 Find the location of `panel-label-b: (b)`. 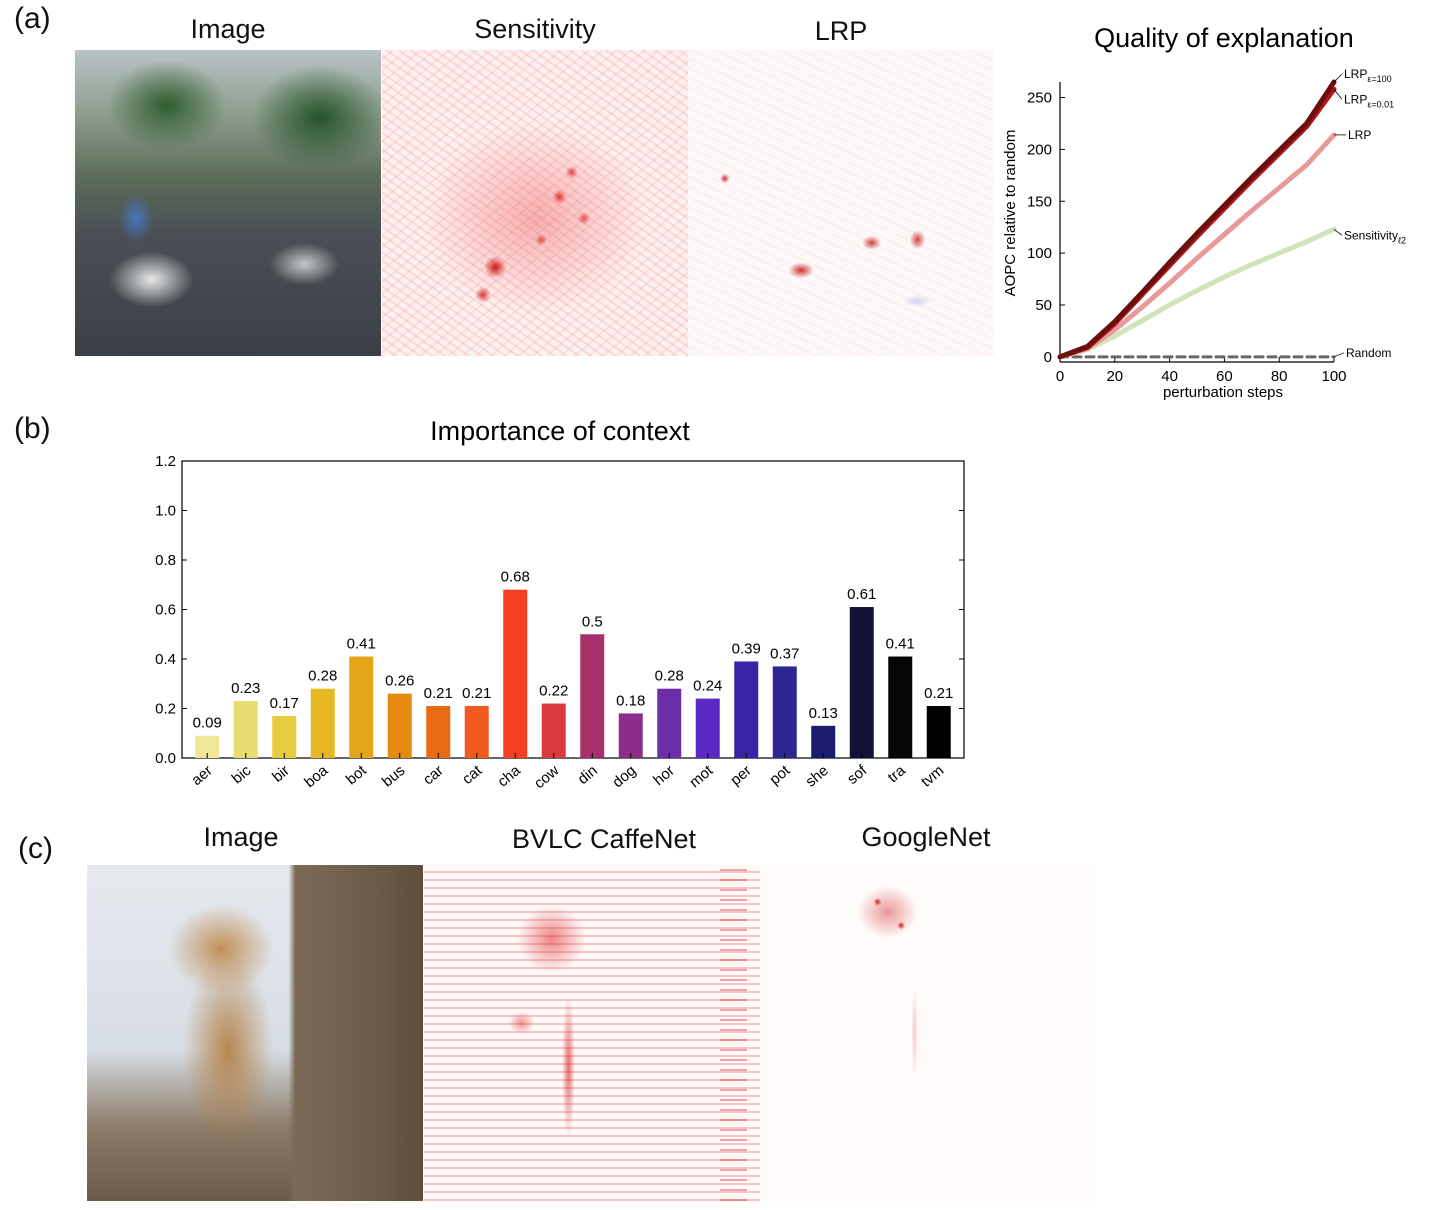

panel-label-b: (b) is located at coordinates (32, 428).